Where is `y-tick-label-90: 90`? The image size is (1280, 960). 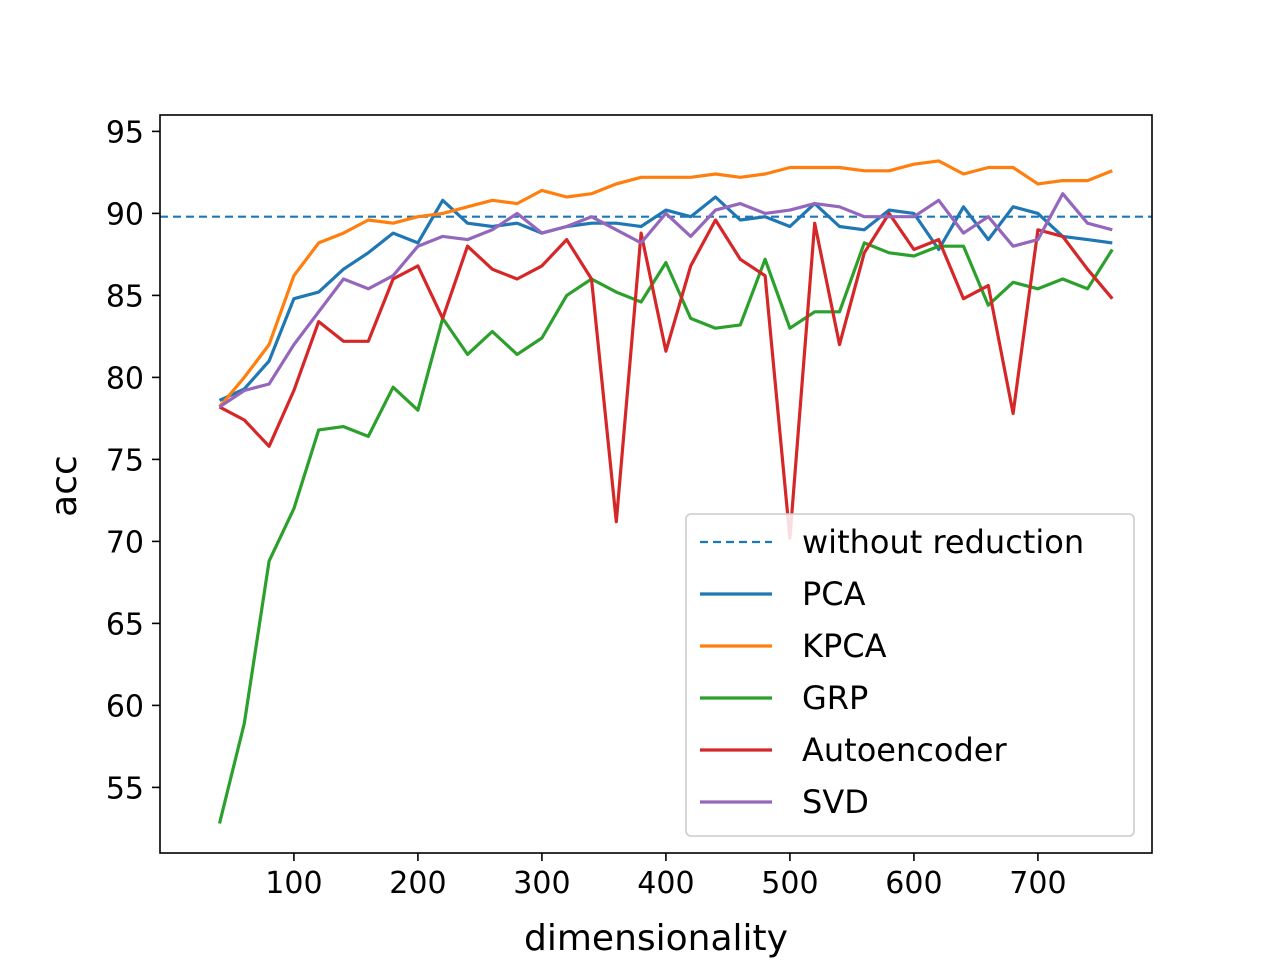 y-tick-label-90: 90 is located at coordinates (125, 214).